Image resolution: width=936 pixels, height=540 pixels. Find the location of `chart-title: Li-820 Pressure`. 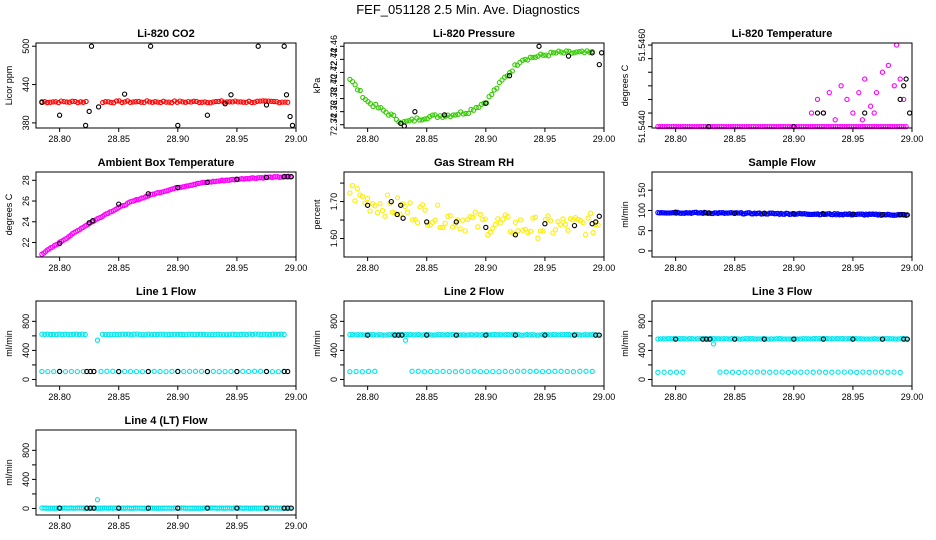

chart-title: Li-820 Pressure is located at coordinates (474, 34).